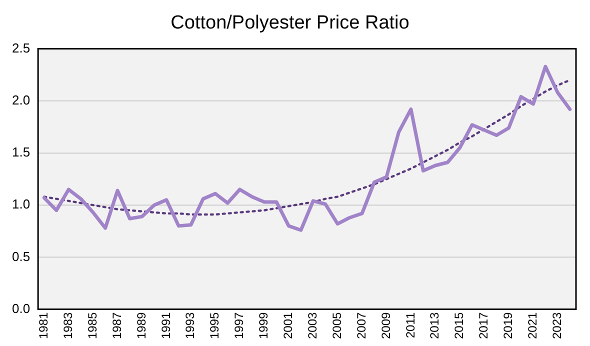 The image size is (590, 346). I want to click on x-tick-label: 2003, so click(312, 326).